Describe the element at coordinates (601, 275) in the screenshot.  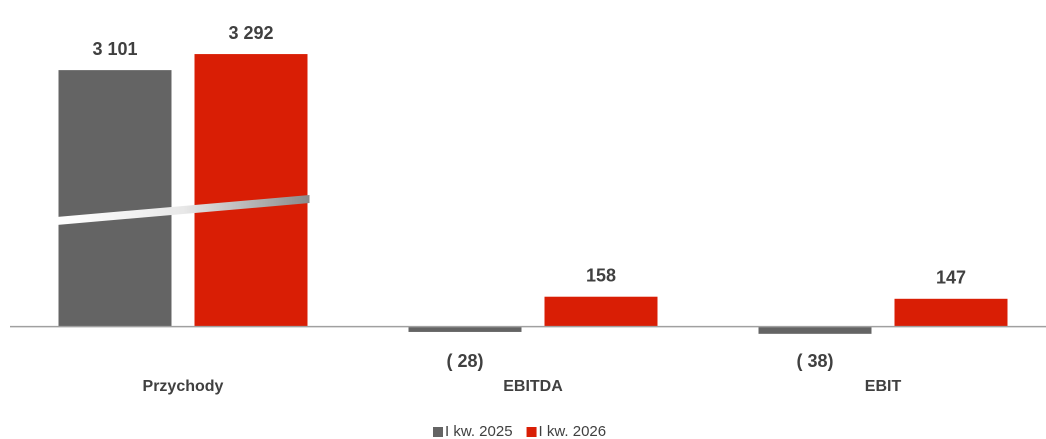
I see `value-label: 158` at that location.